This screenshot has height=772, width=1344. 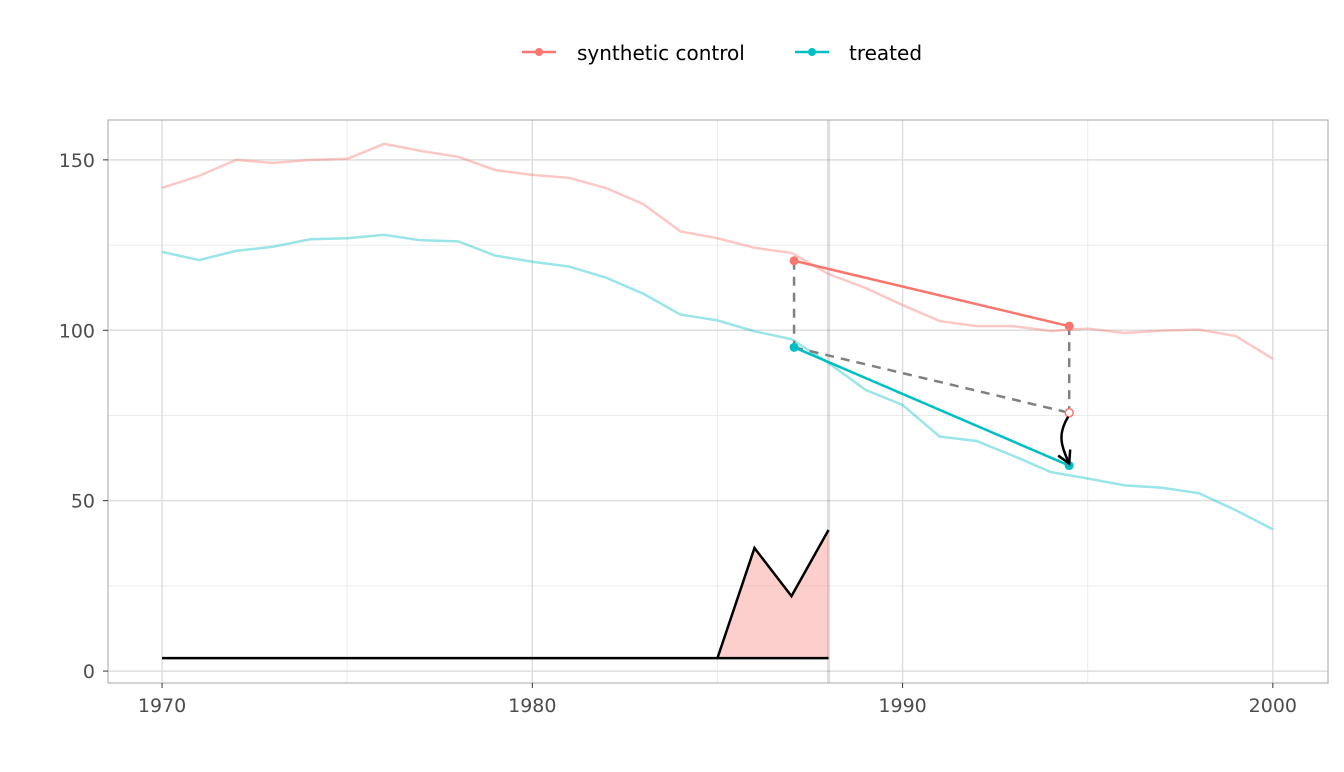 What do you see at coordinates (1064, 457) in the screenshot?
I see `effect-arrow-head` at bounding box center [1064, 457].